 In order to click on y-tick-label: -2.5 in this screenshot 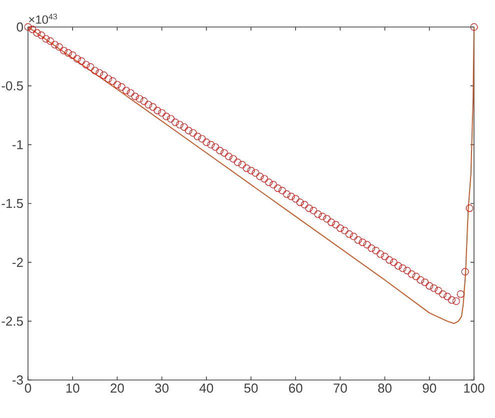, I will do `click(12, 321)`.